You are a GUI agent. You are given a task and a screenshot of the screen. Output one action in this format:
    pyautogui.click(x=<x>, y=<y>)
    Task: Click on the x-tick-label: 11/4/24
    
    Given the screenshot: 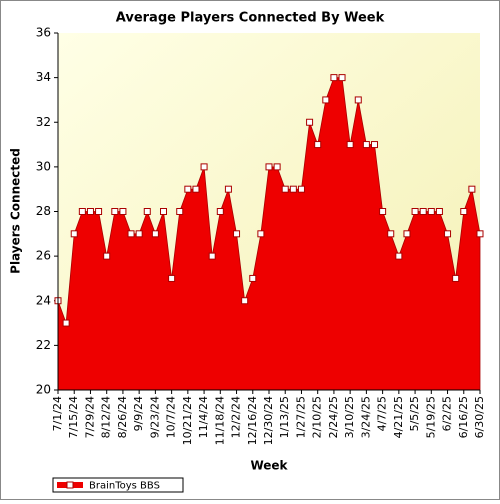 What is the action you would take?
    pyautogui.click(x=203, y=417)
    